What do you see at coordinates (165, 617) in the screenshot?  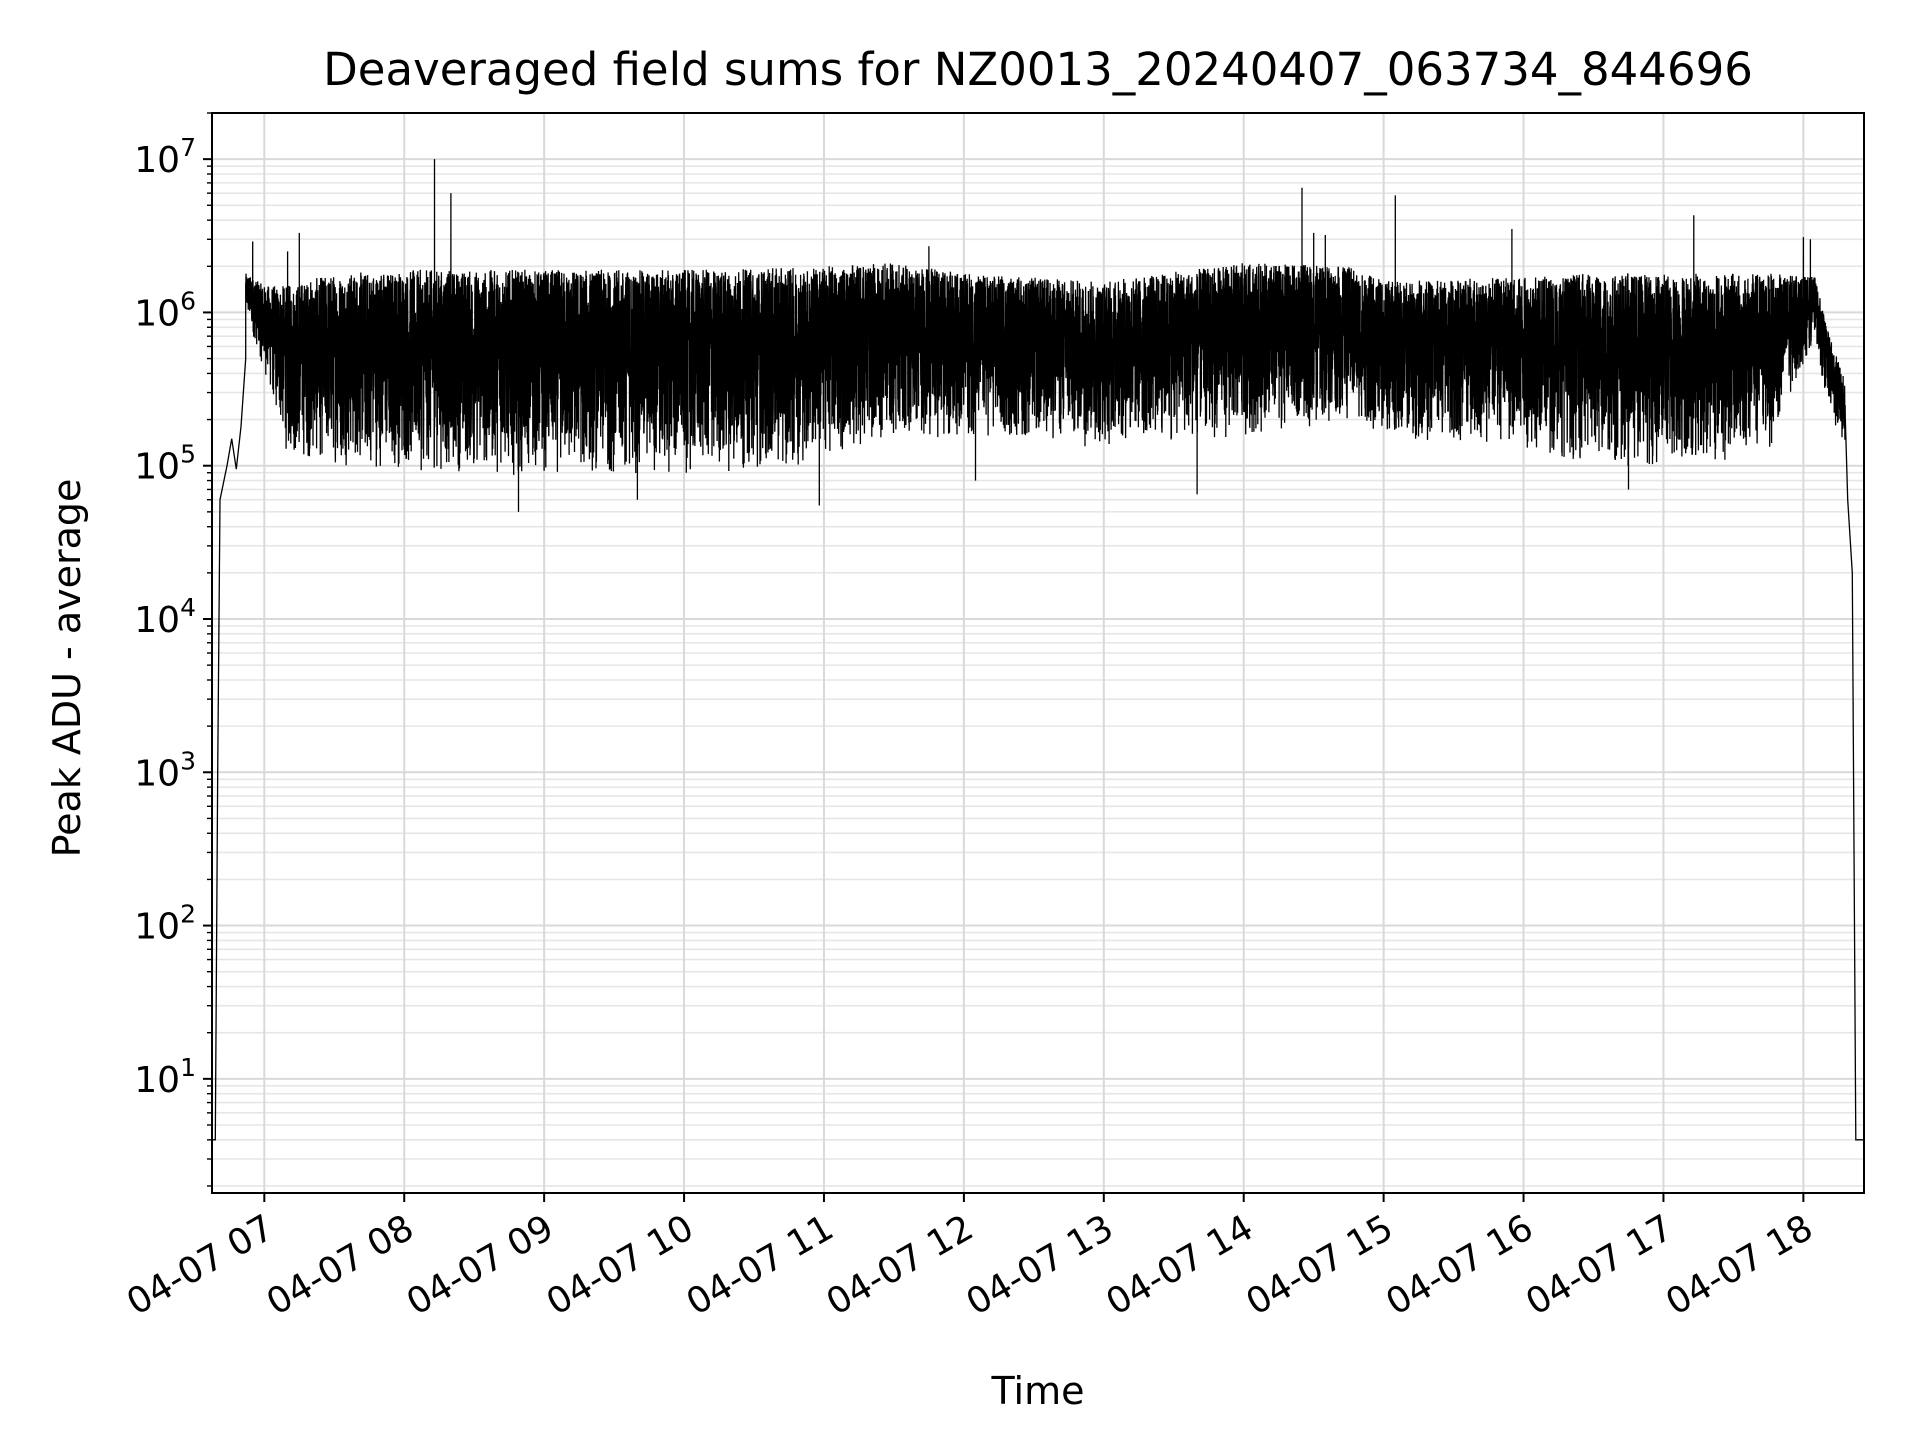 I see `y-tick-label: 10⁴` at bounding box center [165, 617].